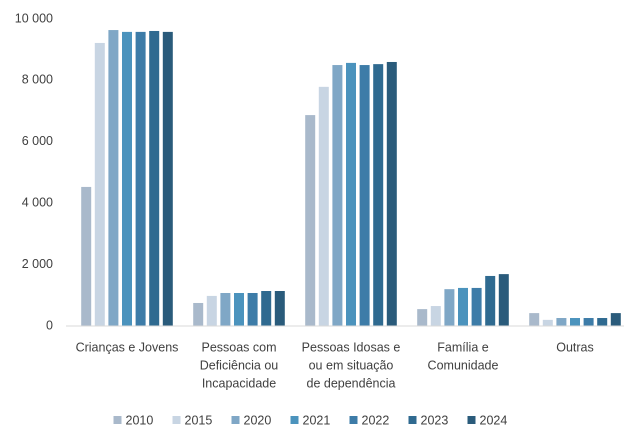  Describe the element at coordinates (258, 420) in the screenshot. I see `legend-label: 2020` at that location.